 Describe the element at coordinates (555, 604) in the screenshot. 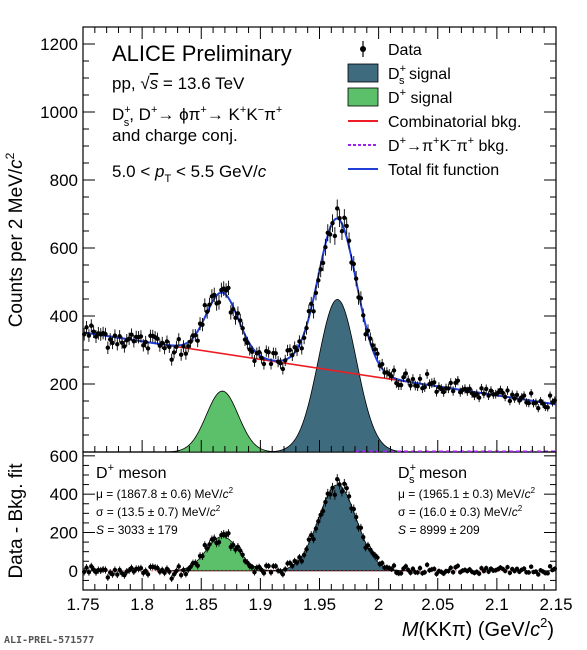

I see `x-tick-label: 2.15` at that location.